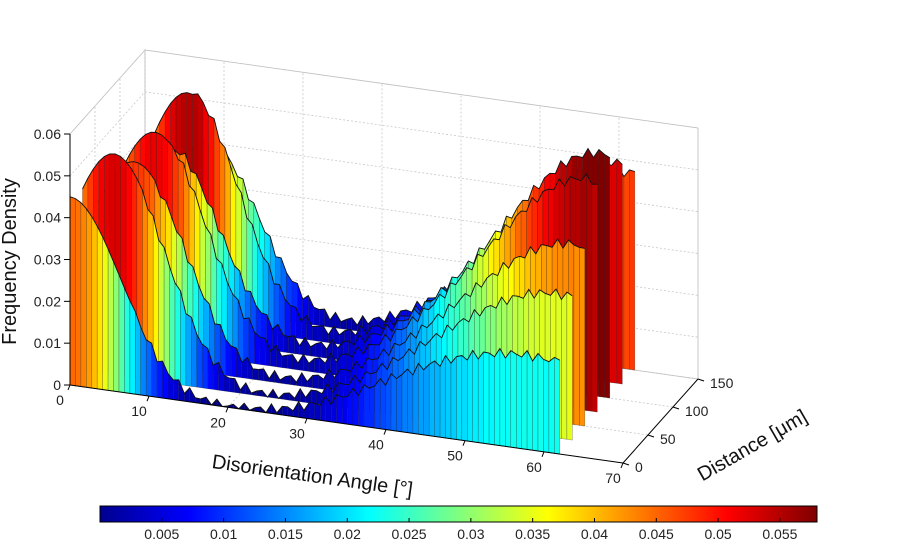  What do you see at coordinates (47, 301) in the screenshot?
I see `z-tick-label: 0.02` at bounding box center [47, 301].